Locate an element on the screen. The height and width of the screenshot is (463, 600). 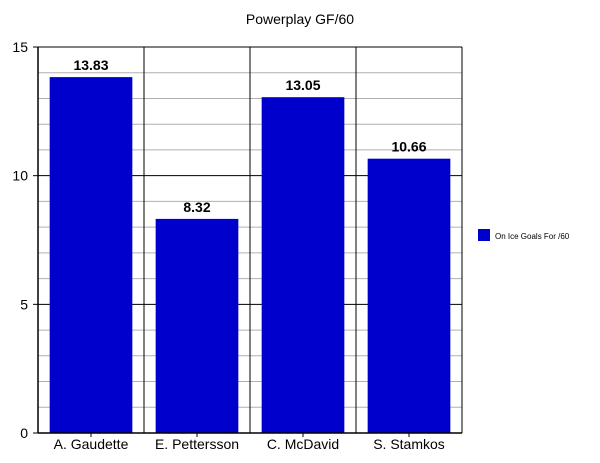
x-tick-label: E. Pettersson is located at coordinates (197, 444).